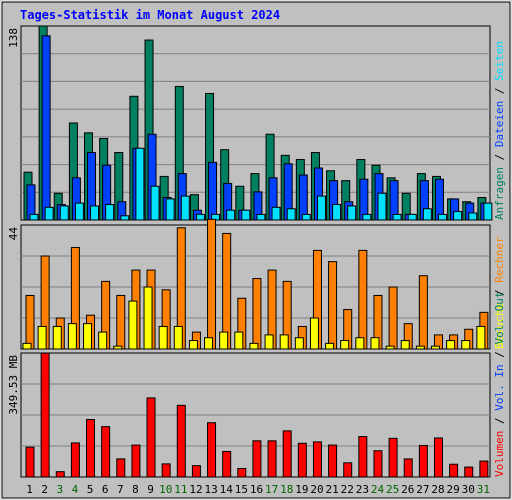 The image size is (512, 500). What do you see at coordinates (362, 489) in the screenshot?
I see `day-label: 23` at bounding box center [362, 489].